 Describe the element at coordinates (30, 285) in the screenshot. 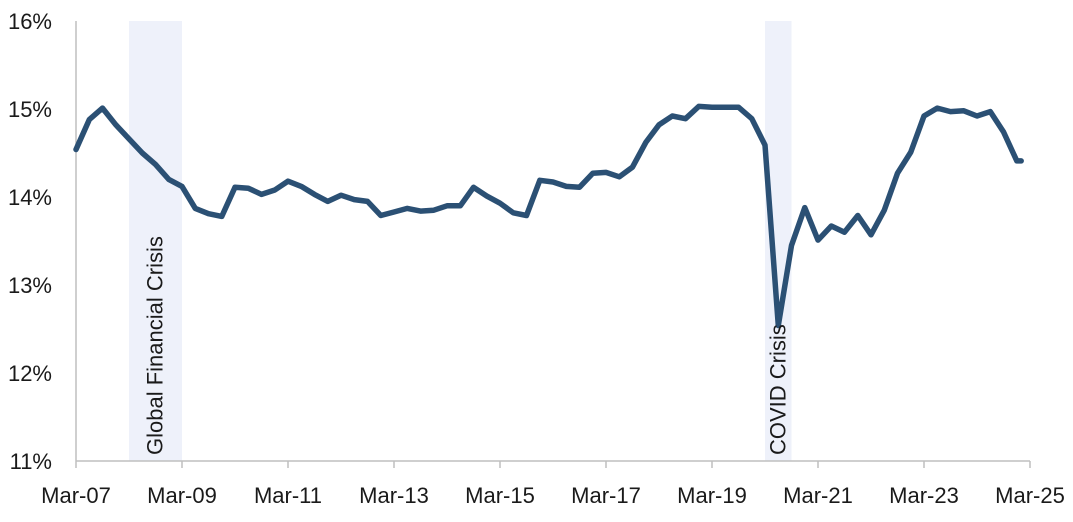

I see `y-tick-label: 13%` at that location.